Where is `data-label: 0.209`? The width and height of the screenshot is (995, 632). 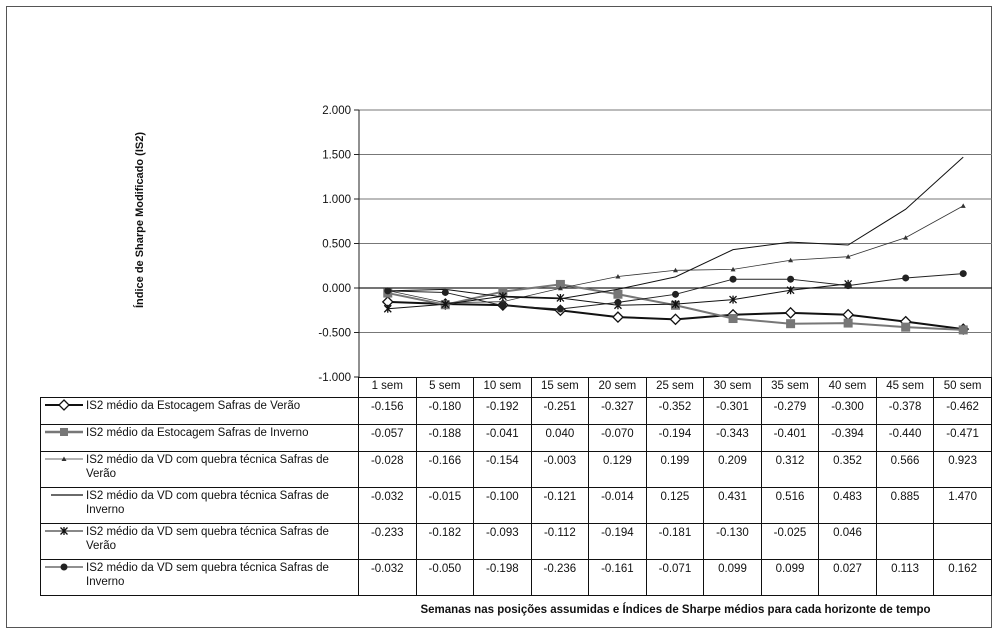
data-label: 0.209 is located at coordinates (732, 469).